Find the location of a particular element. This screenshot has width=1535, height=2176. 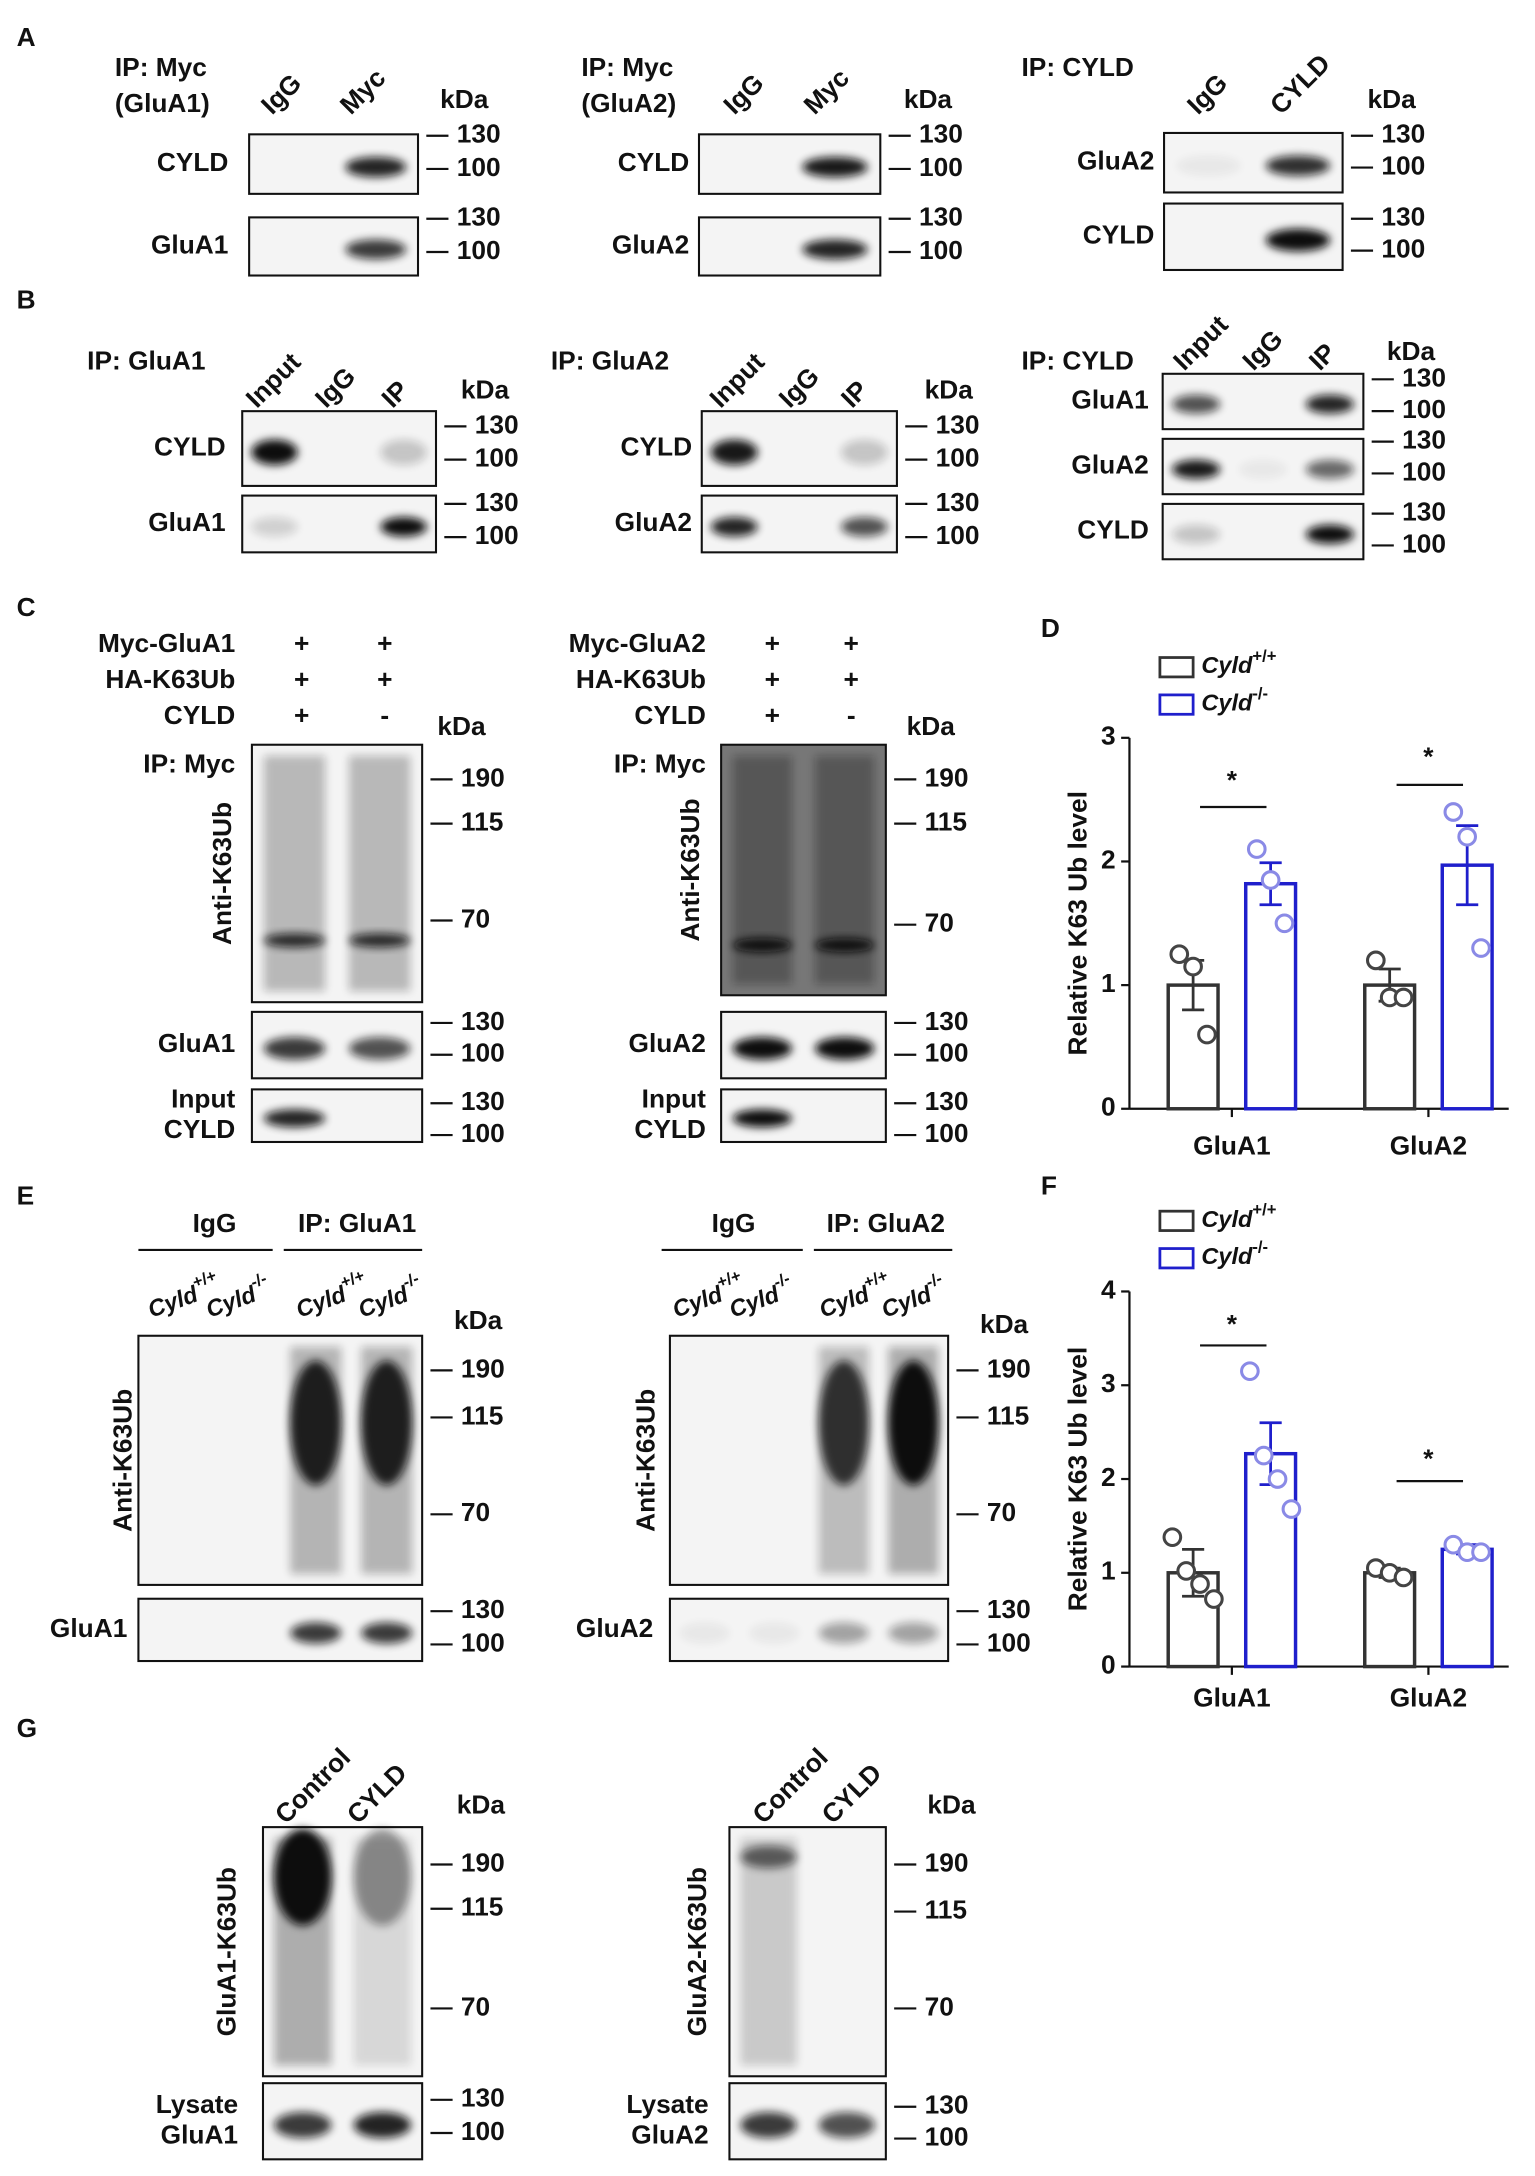

y-axis-label: Relative K63 Ub level is located at coordinates (1078, 923).